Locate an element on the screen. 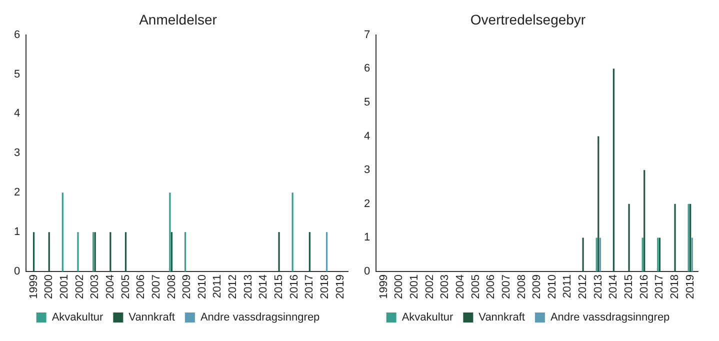 This screenshot has height=341, width=719. chart-title: Overtredelsegebyr is located at coordinates (528, 19).